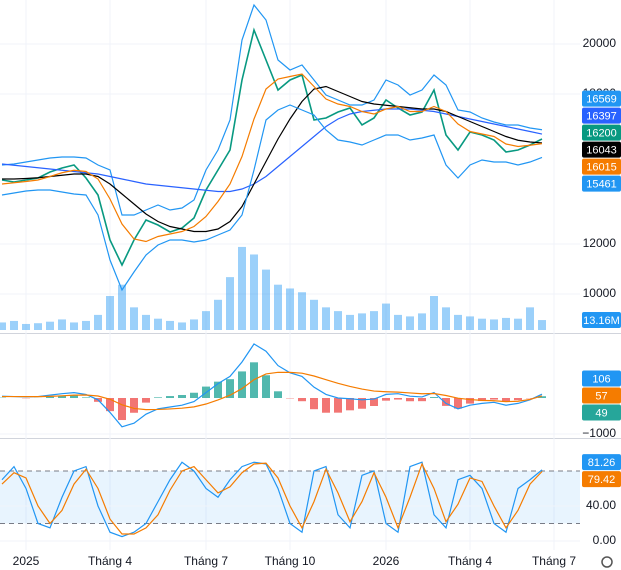  Describe the element at coordinates (272, 391) in the screenshot. I see `series-line` at that location.